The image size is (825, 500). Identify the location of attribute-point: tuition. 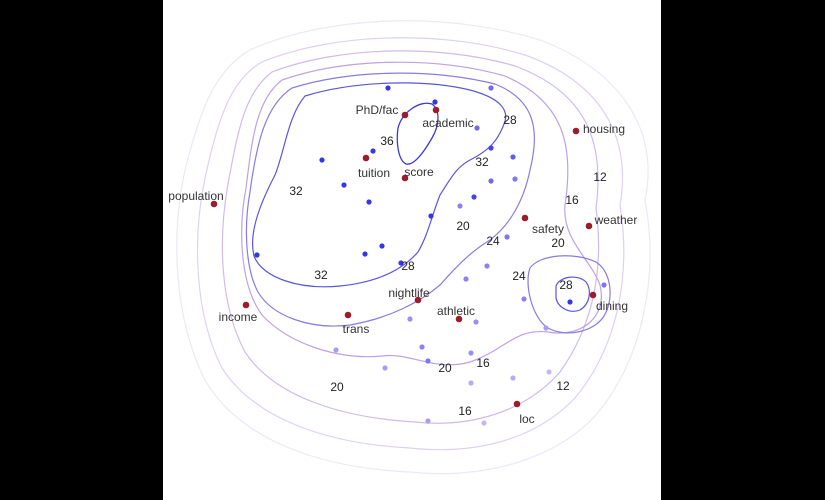
(374, 167).